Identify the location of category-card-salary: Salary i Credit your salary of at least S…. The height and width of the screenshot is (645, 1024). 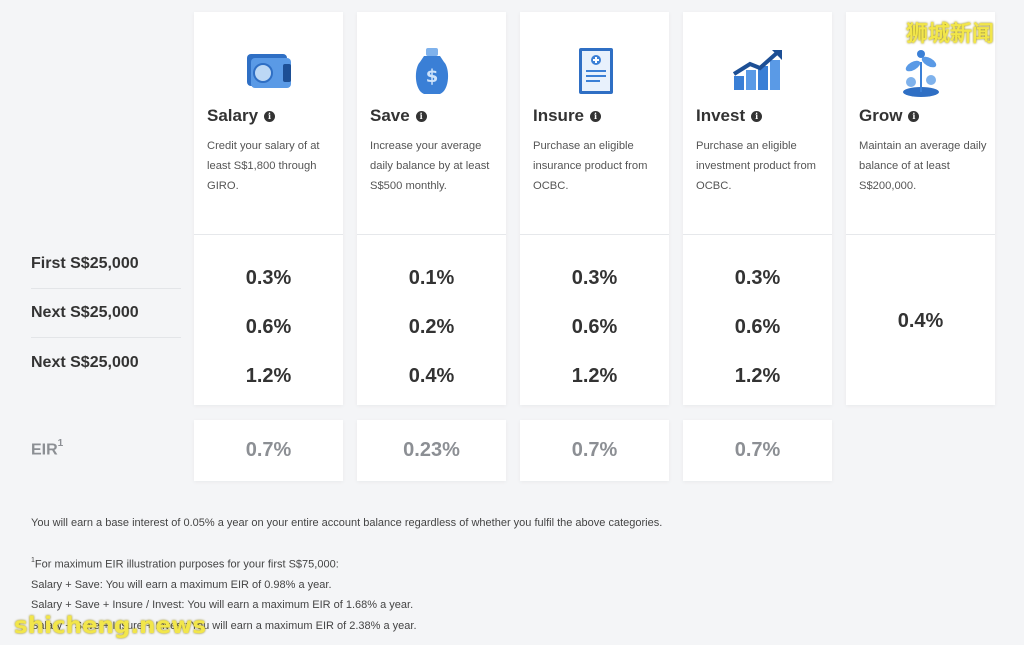
(268, 208).